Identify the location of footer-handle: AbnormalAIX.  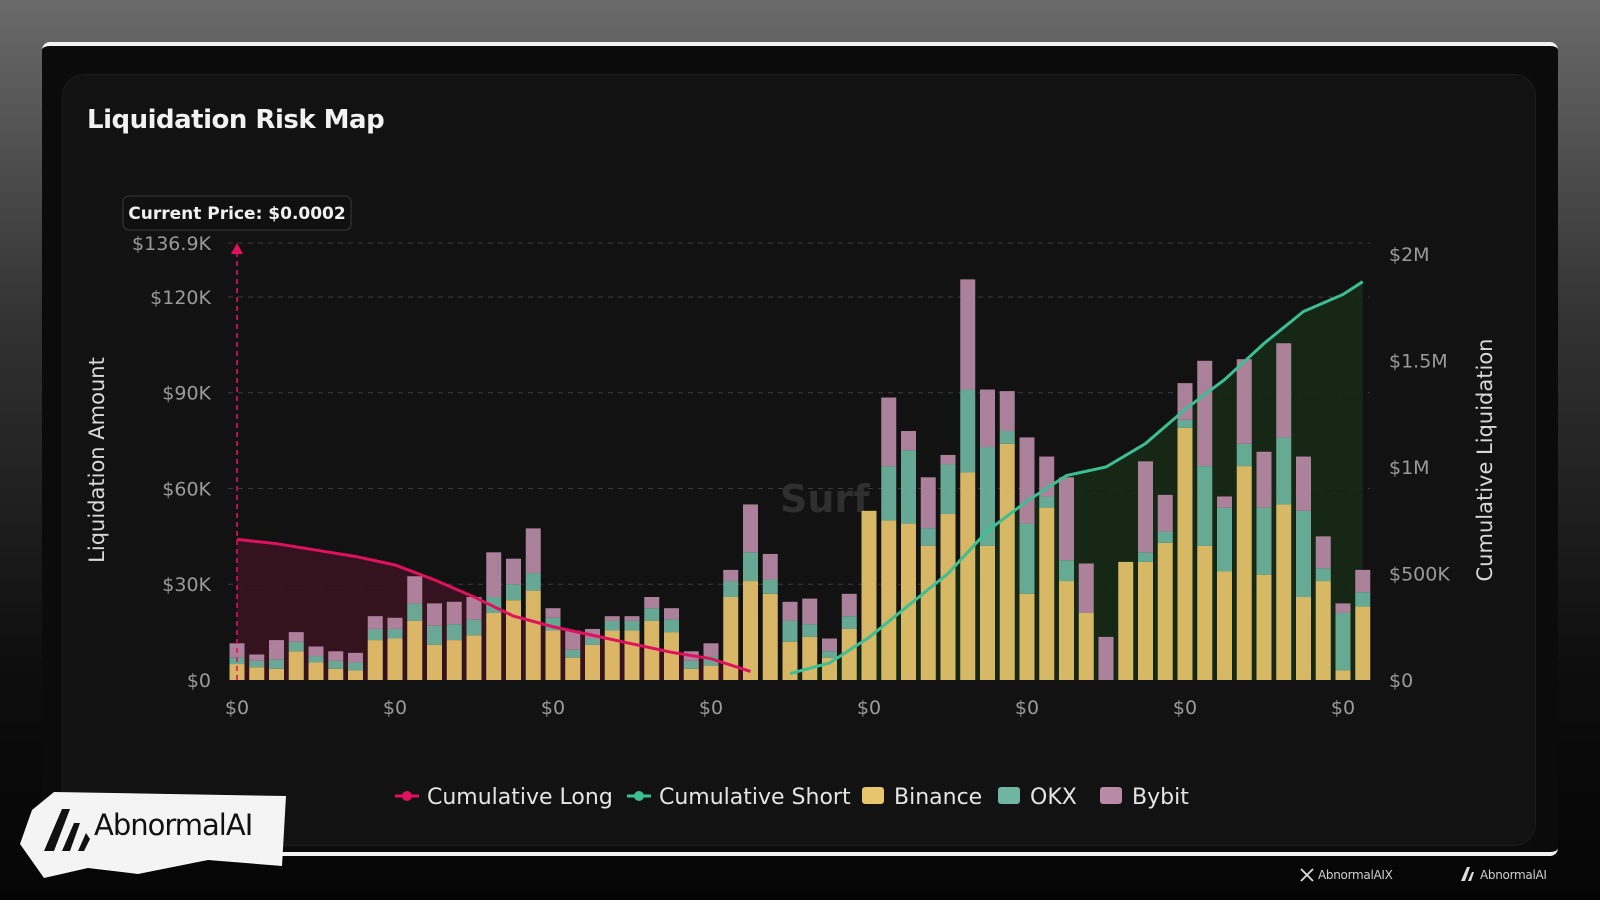
(1355, 875).